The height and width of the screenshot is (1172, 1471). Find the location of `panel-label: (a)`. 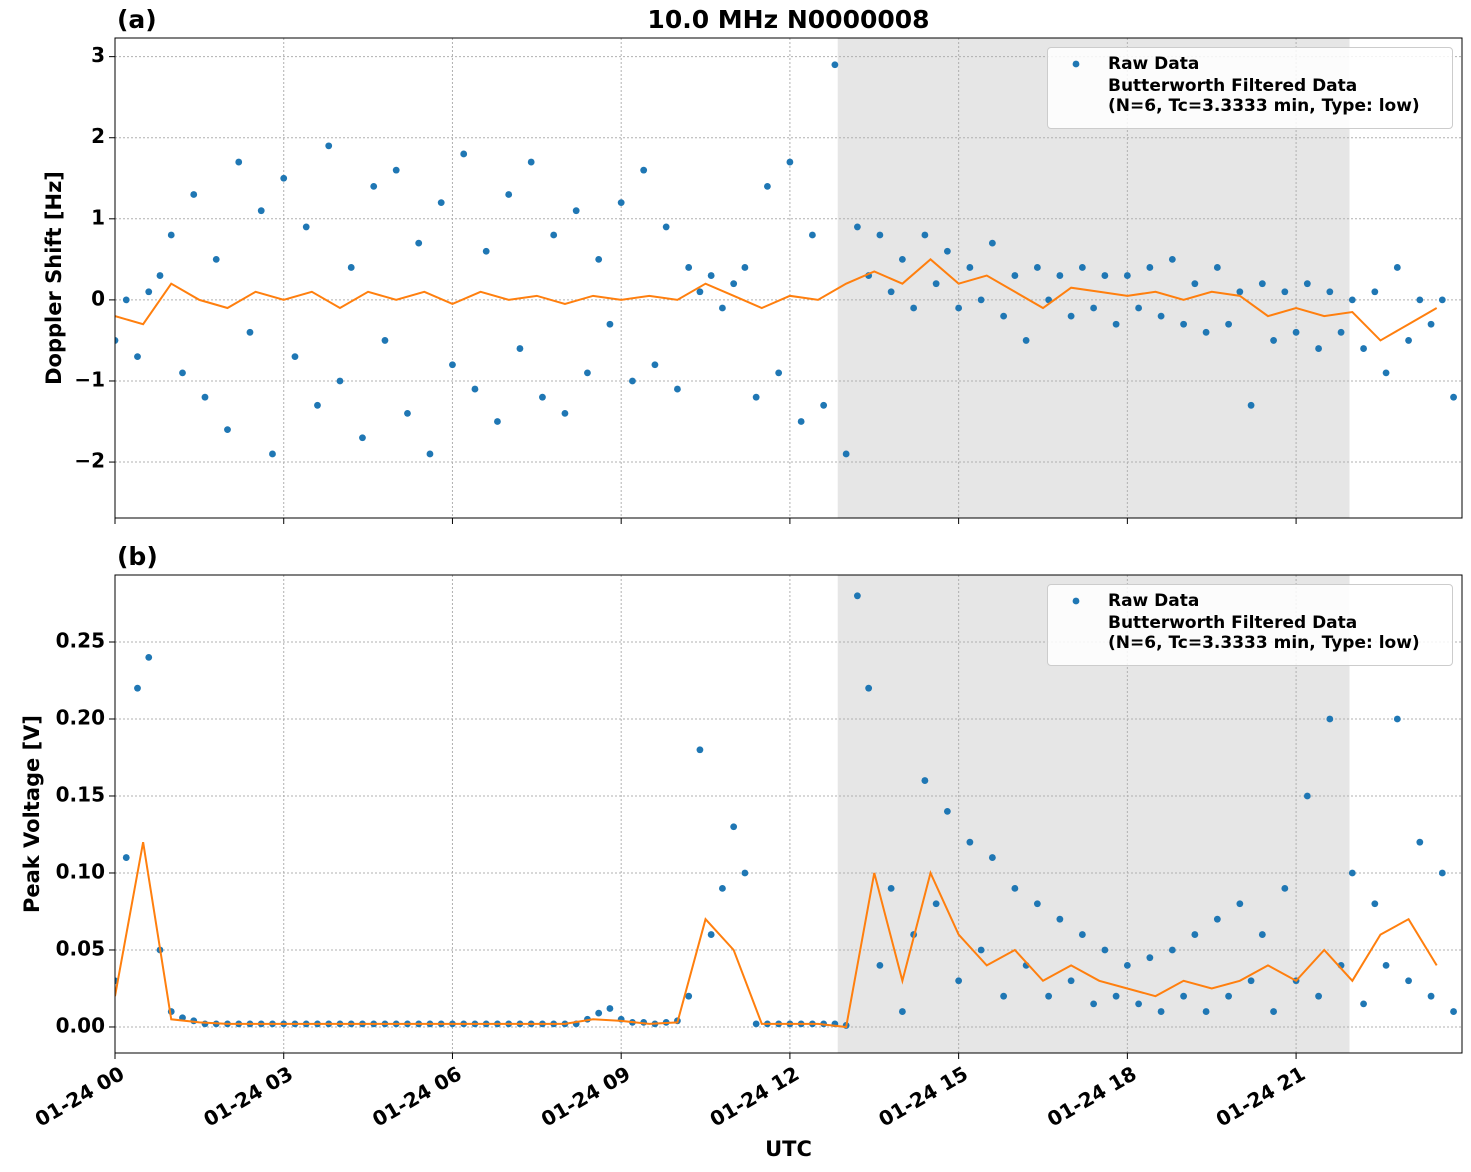

panel-label: (a) is located at coordinates (137, 19).